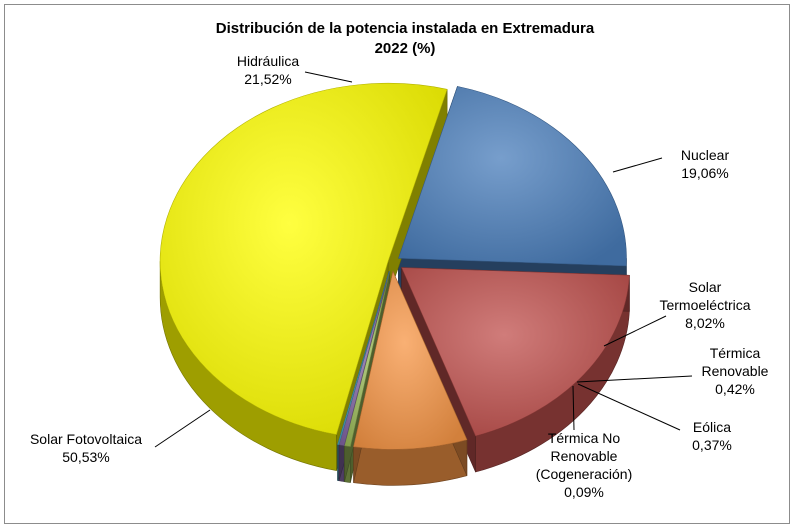 The height and width of the screenshot is (531, 796). What do you see at coordinates (712, 436) in the screenshot?
I see `label-eolica: Eólica 0,37%` at bounding box center [712, 436].